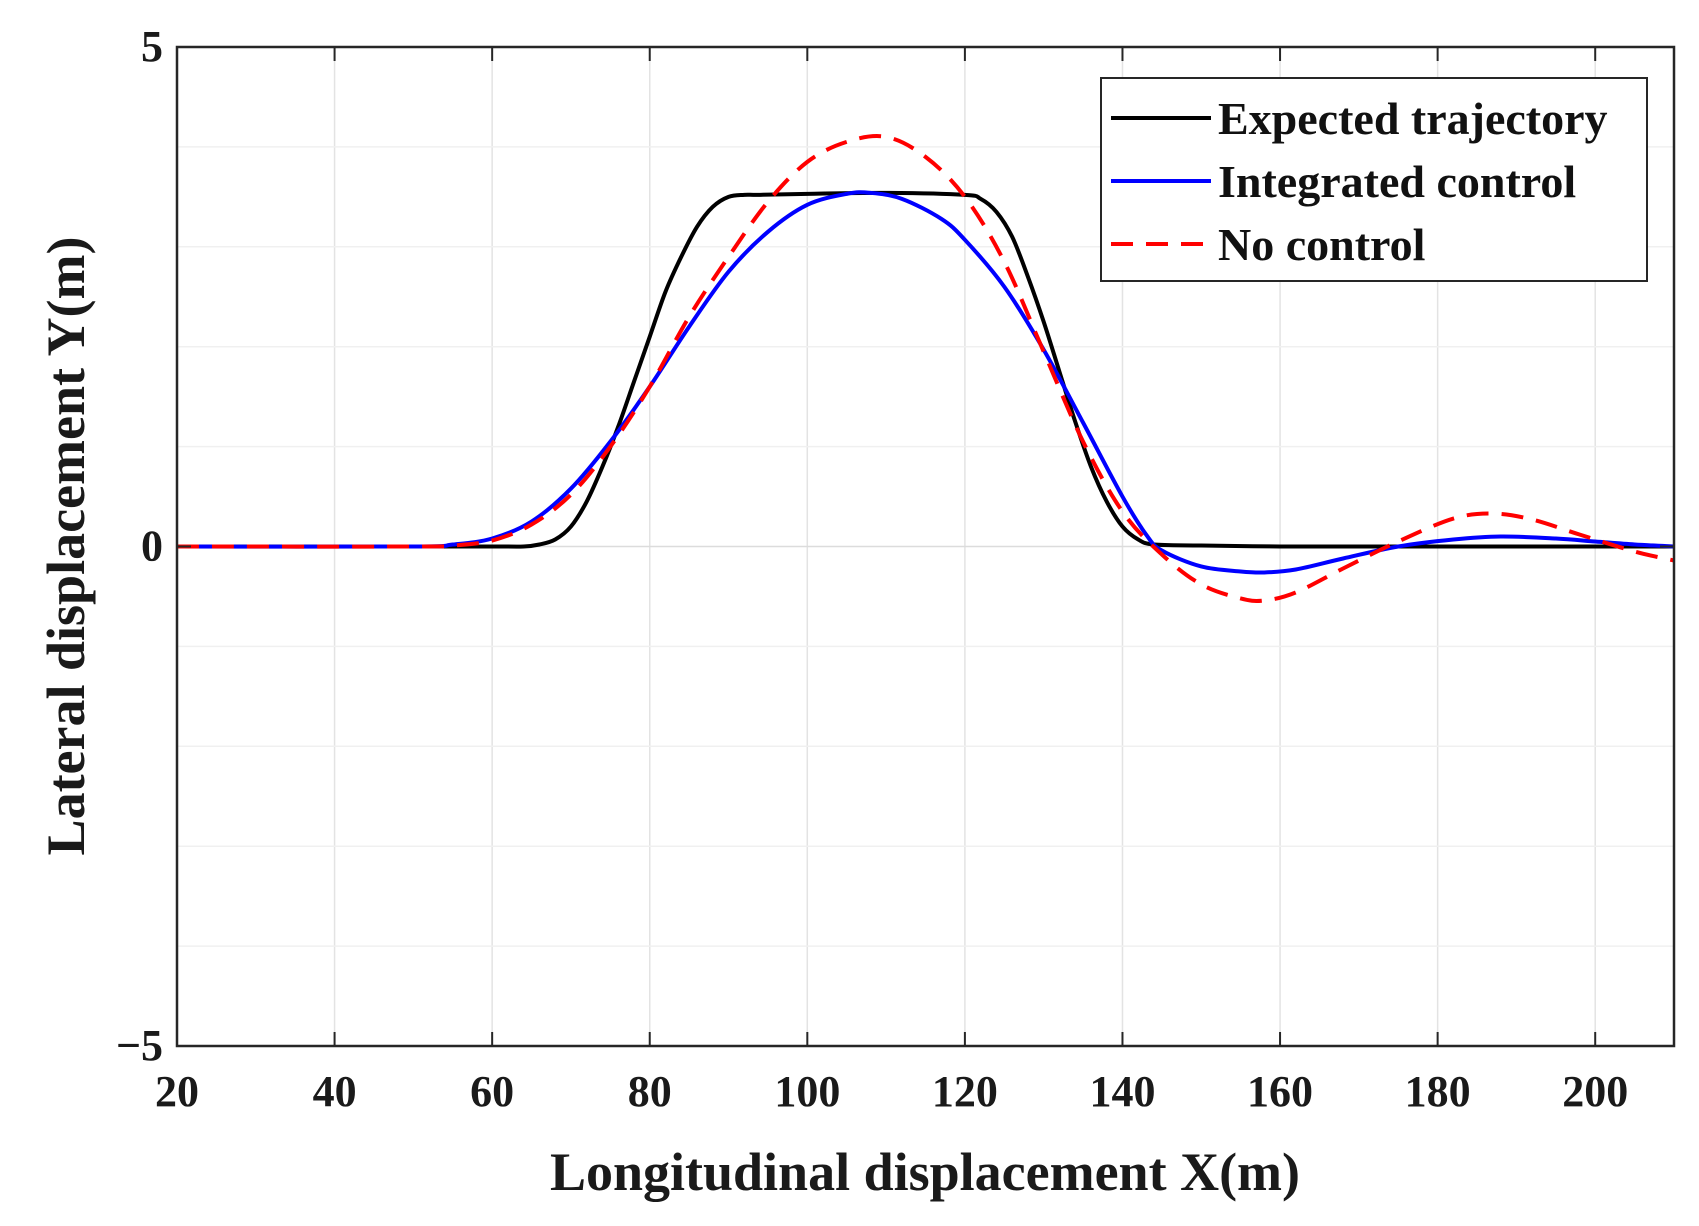 This screenshot has height=1226, width=1699. I want to click on y-axis-title: Lateral displacement Y(m), so click(66, 546).